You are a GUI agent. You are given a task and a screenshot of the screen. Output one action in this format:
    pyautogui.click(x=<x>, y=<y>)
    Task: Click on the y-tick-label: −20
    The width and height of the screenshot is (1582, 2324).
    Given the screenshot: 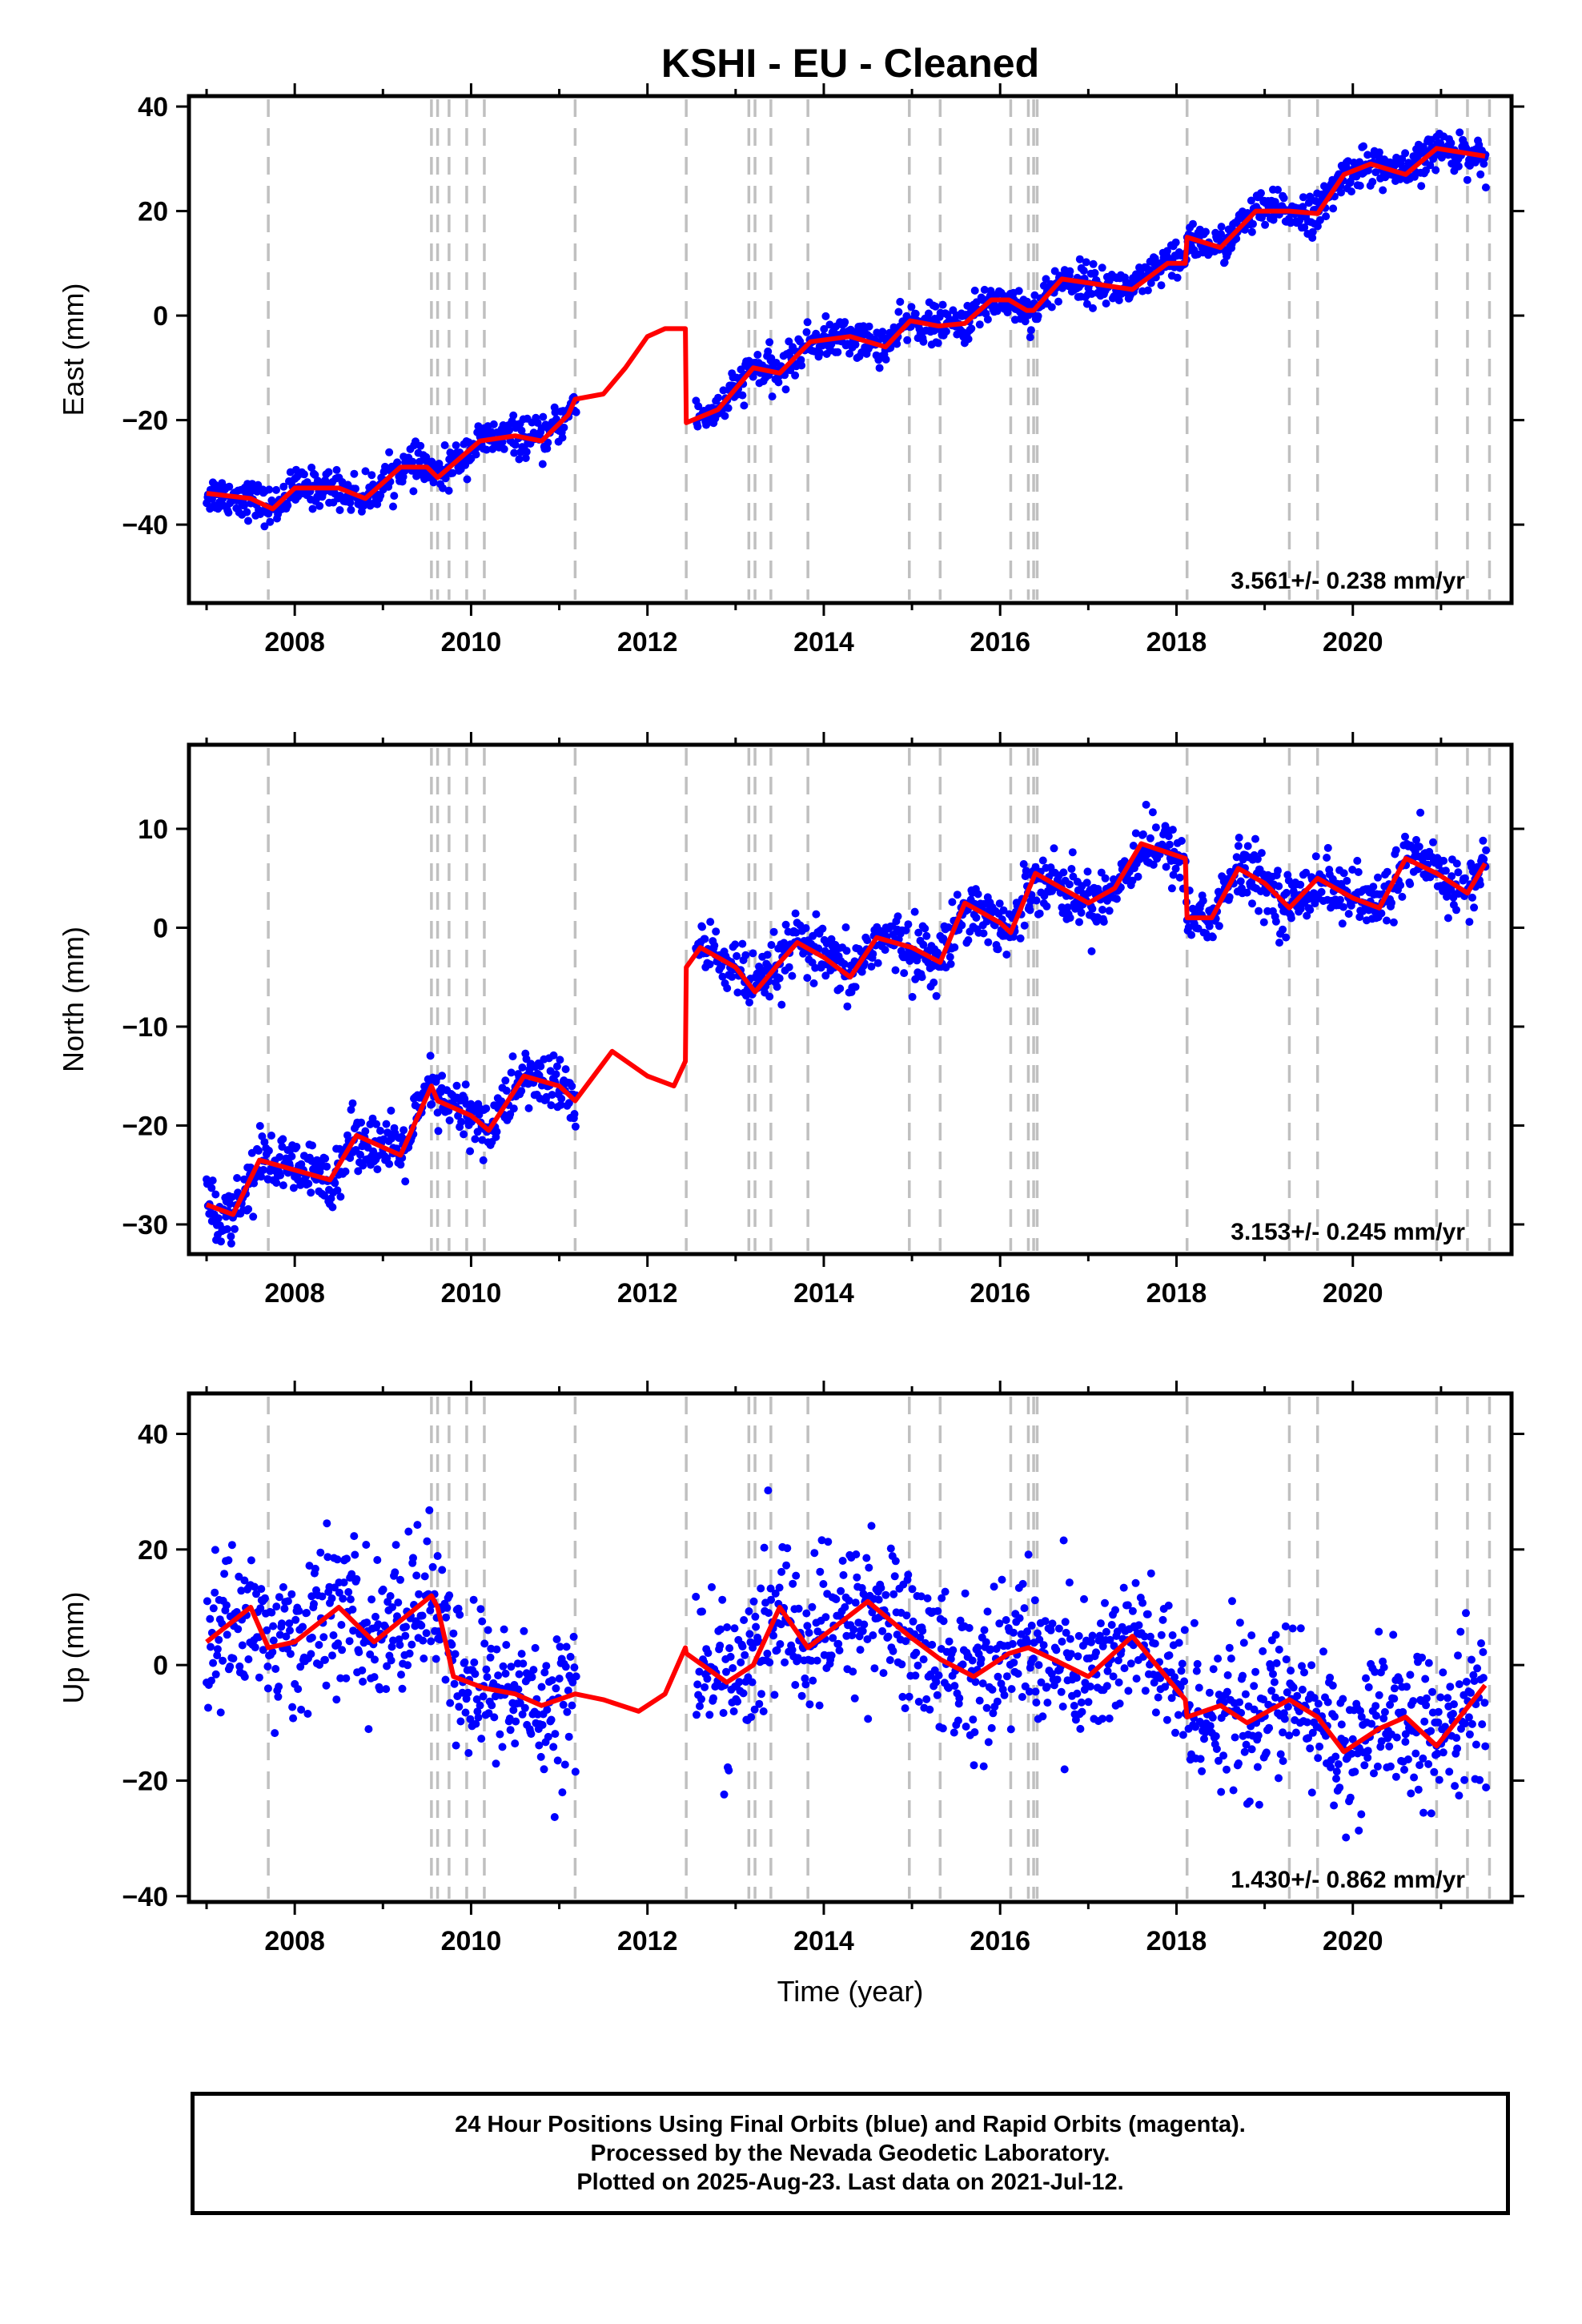 What is the action you would take?
    pyautogui.click(x=145, y=1126)
    